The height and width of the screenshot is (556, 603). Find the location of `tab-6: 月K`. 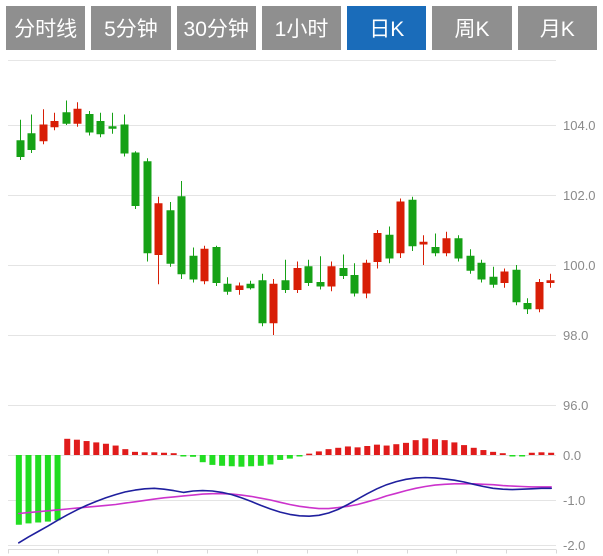

tab-6: 月K is located at coordinates (557, 28).